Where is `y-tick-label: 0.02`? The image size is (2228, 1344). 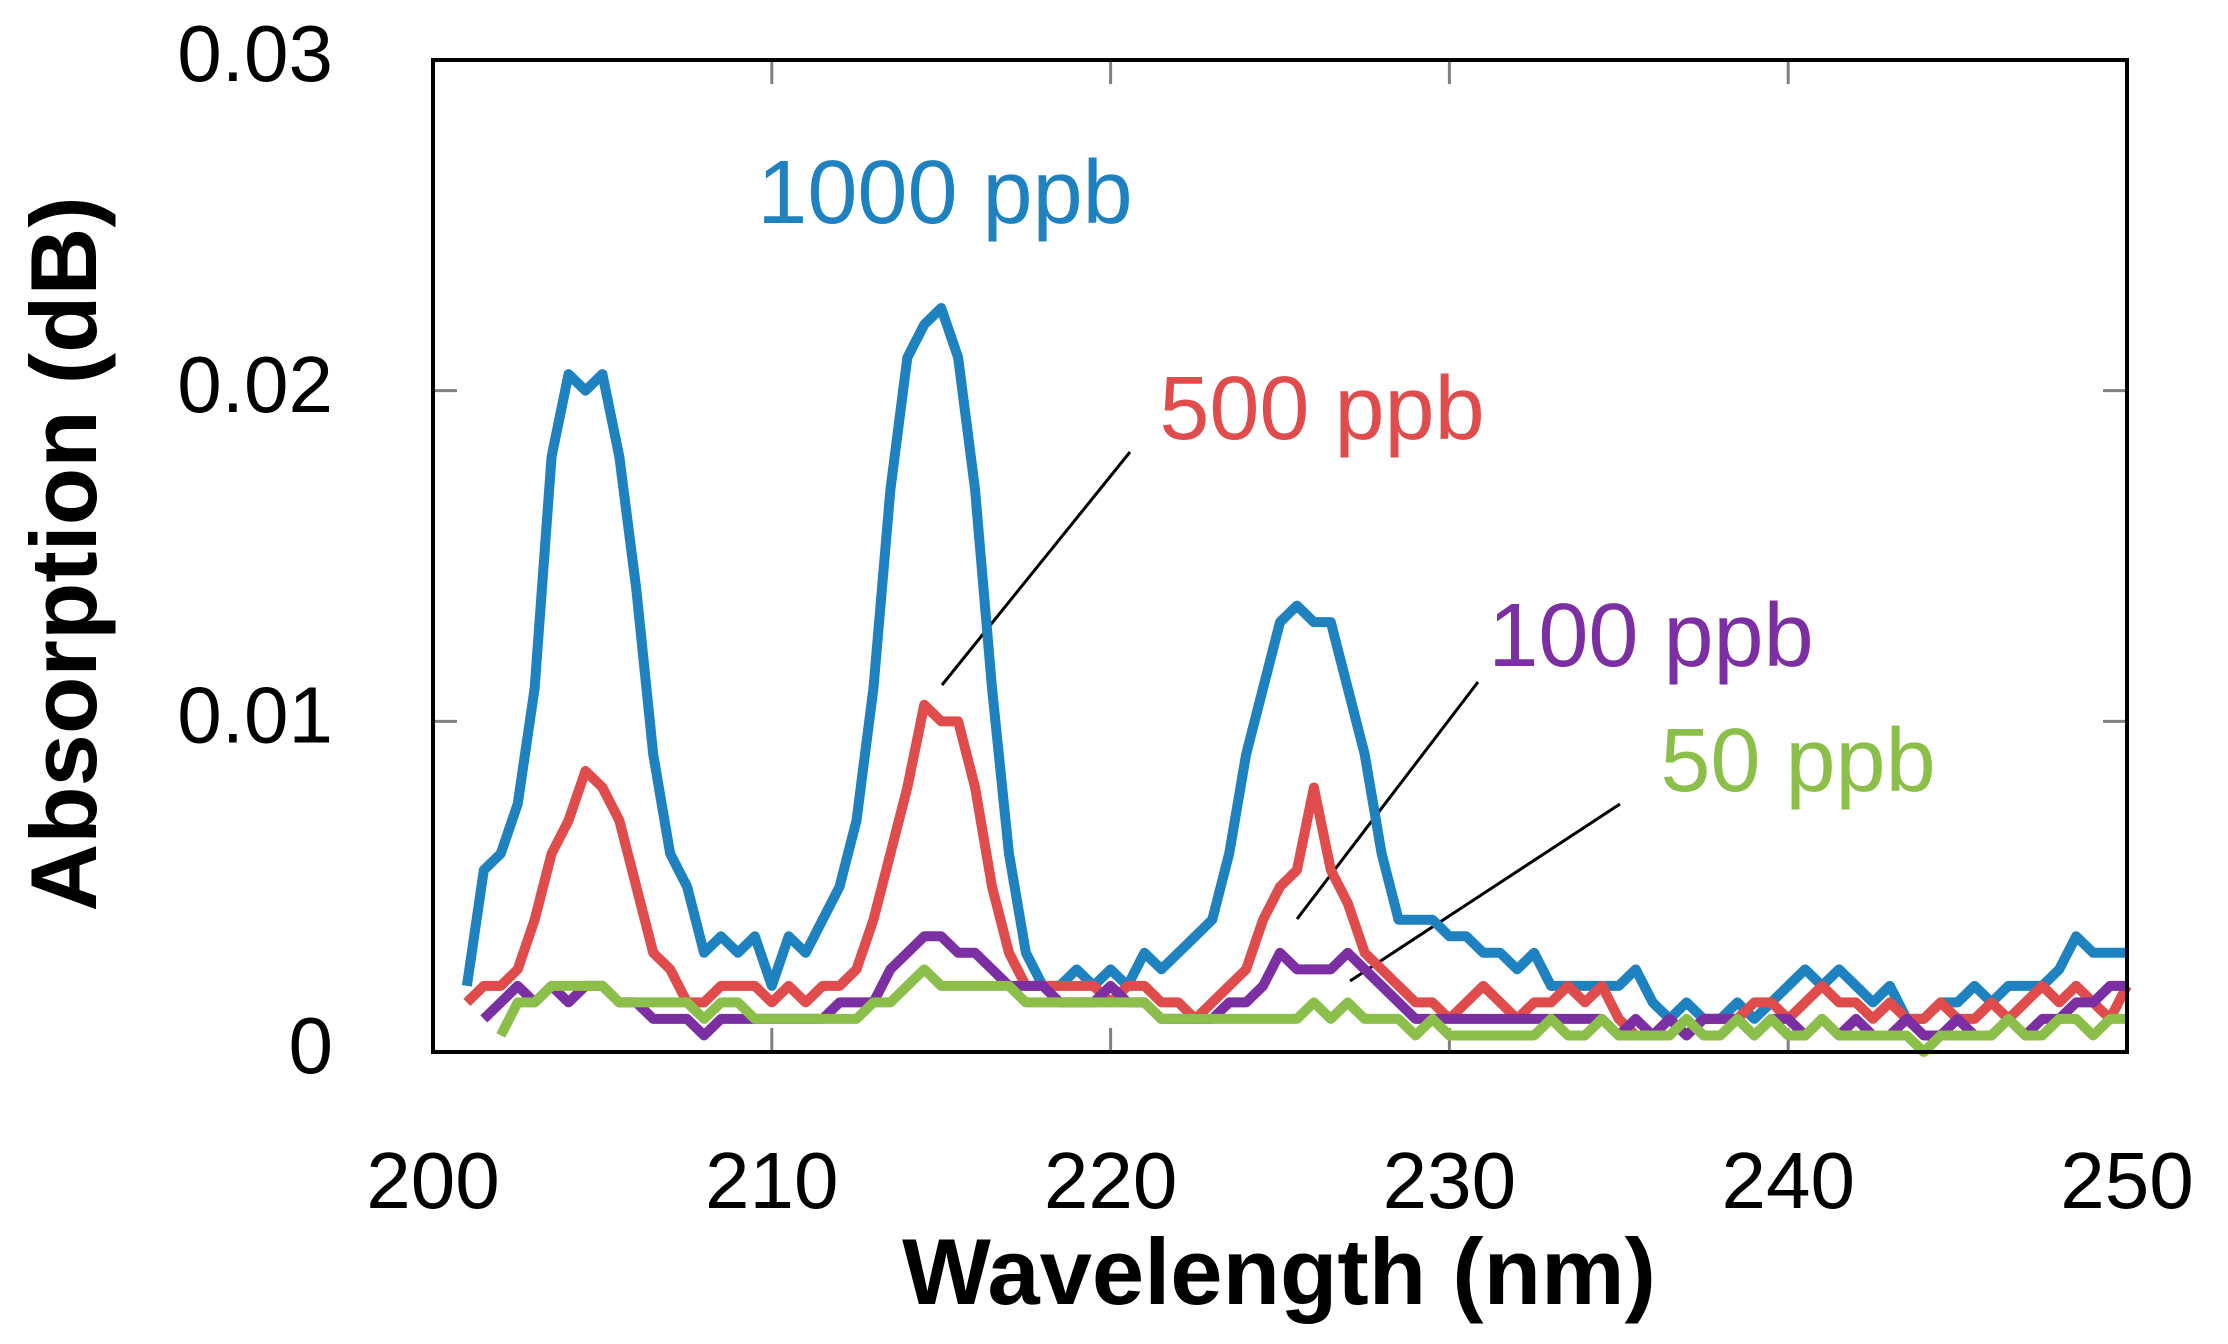
y-tick-label: 0.02 is located at coordinates (255, 384).